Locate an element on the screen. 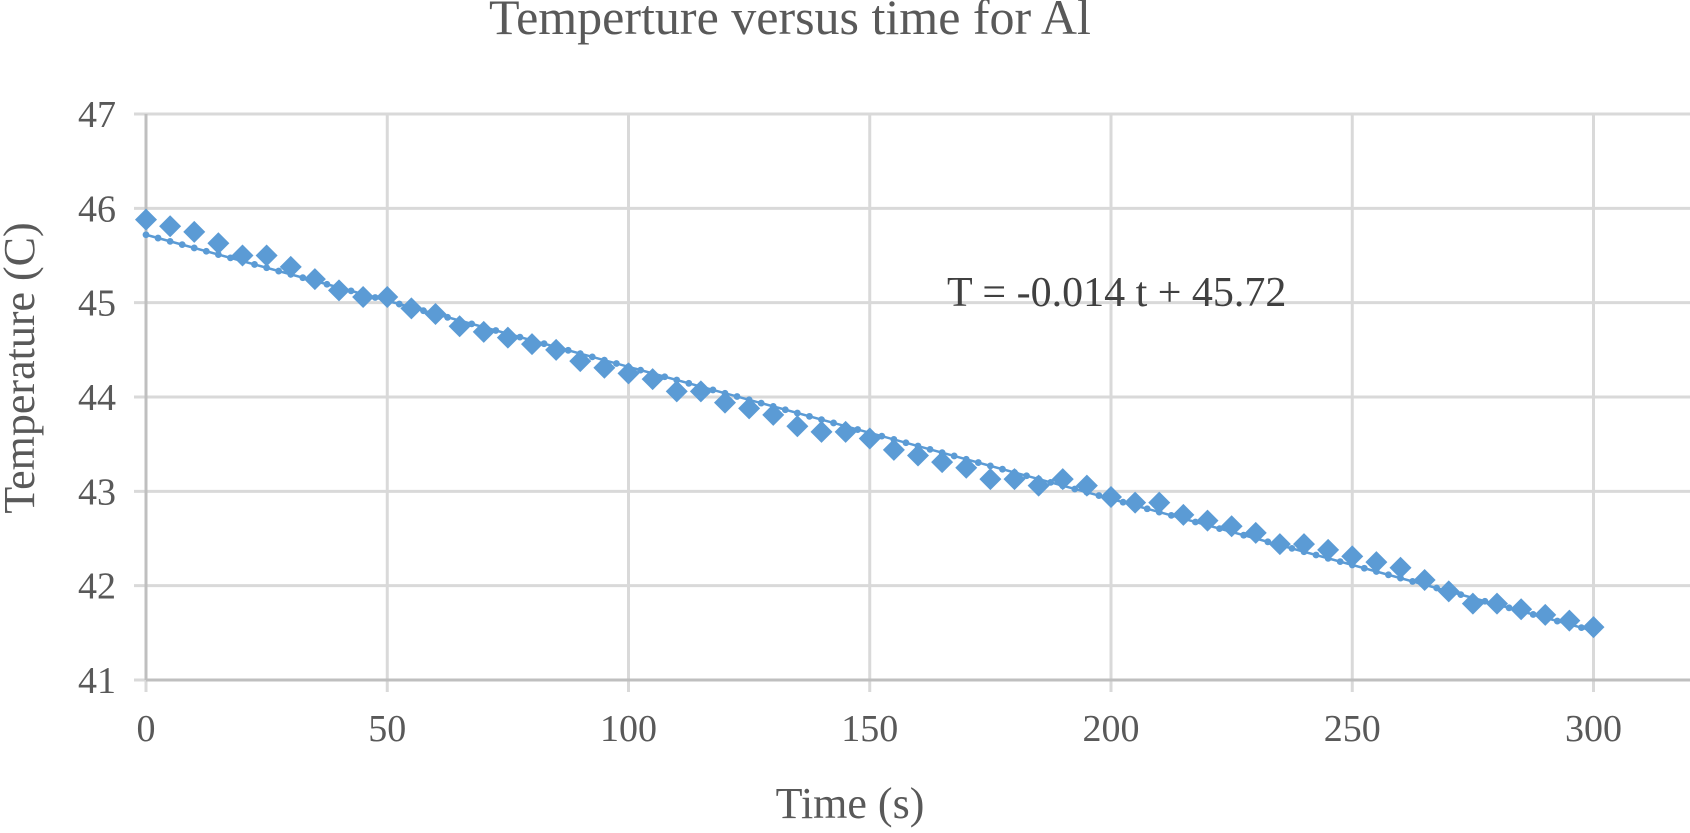  y-tick-label: 42 is located at coordinates (97, 587).